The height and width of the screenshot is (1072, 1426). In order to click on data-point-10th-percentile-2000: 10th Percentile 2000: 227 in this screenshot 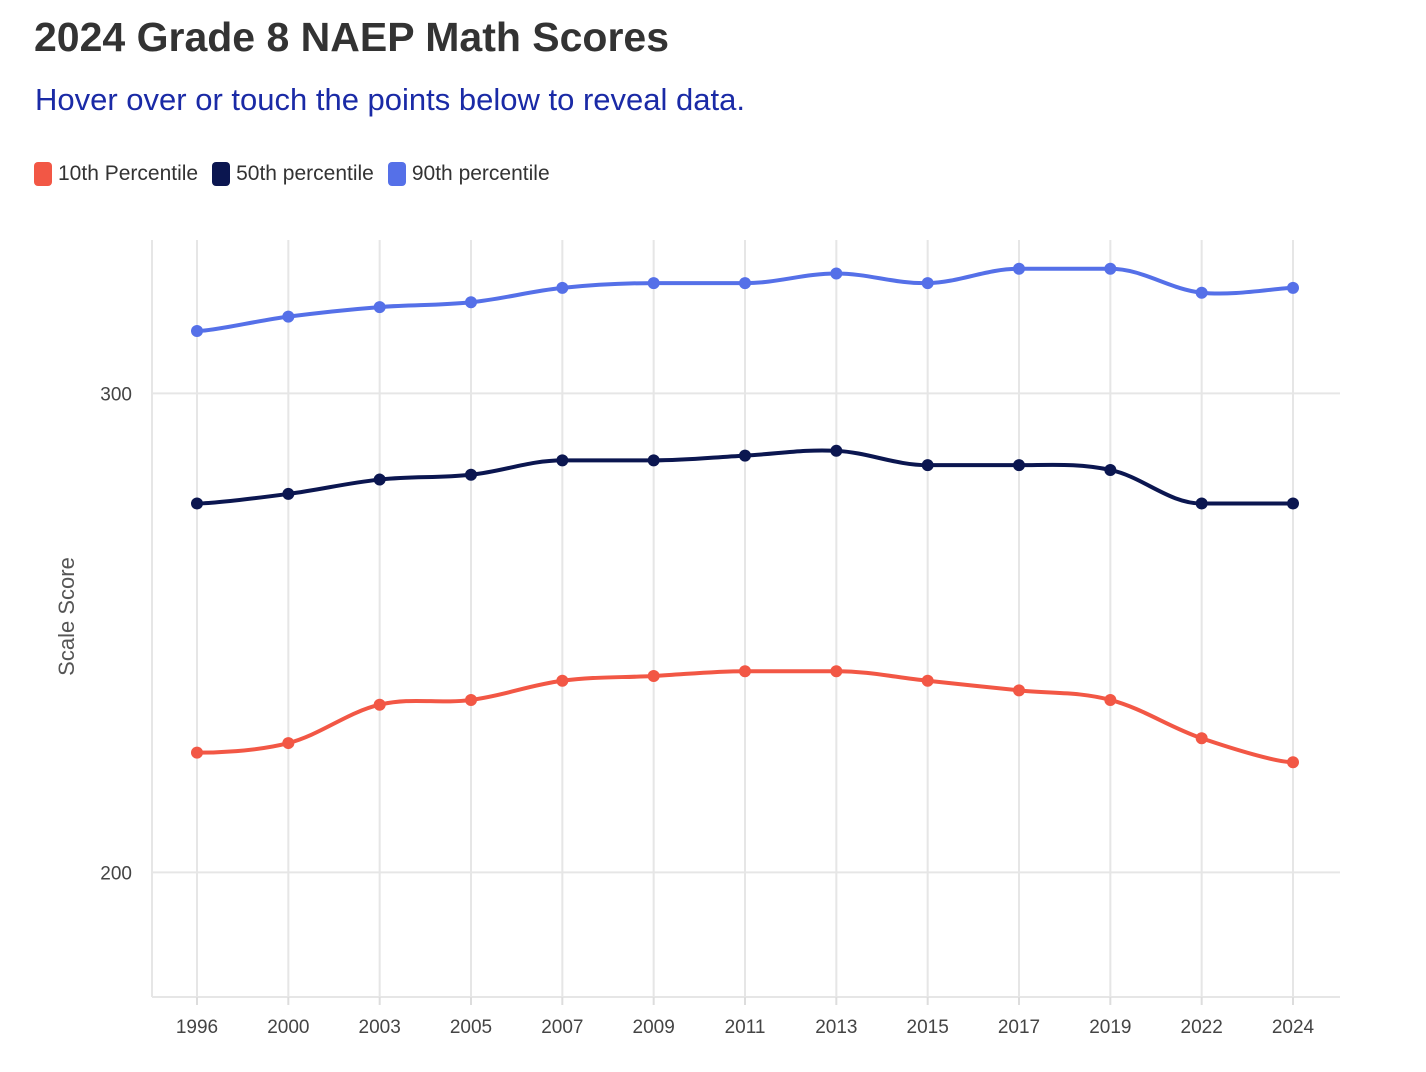, I will do `click(288, 743)`.